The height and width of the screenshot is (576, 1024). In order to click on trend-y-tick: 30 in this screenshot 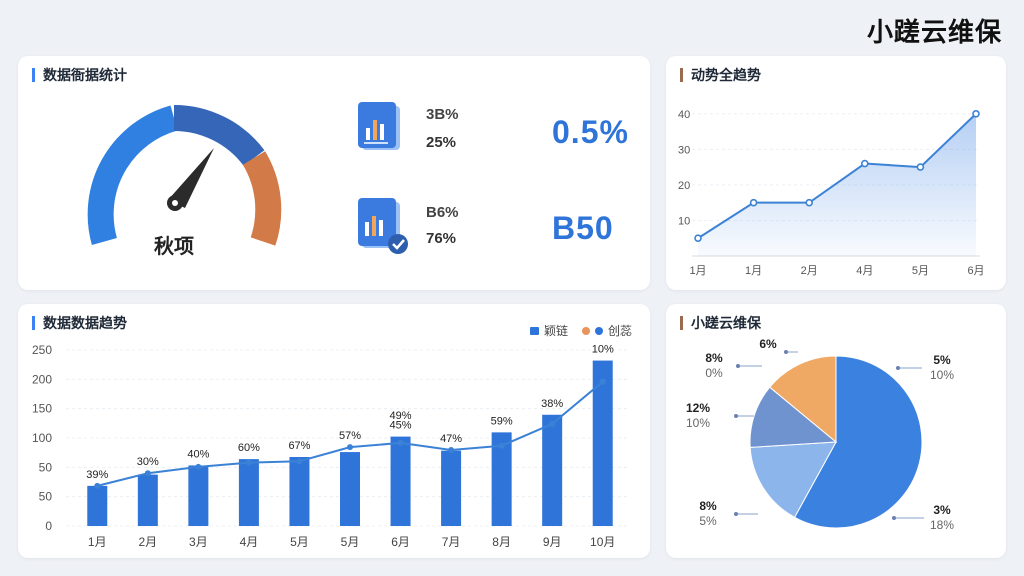, I will do `click(684, 150)`.